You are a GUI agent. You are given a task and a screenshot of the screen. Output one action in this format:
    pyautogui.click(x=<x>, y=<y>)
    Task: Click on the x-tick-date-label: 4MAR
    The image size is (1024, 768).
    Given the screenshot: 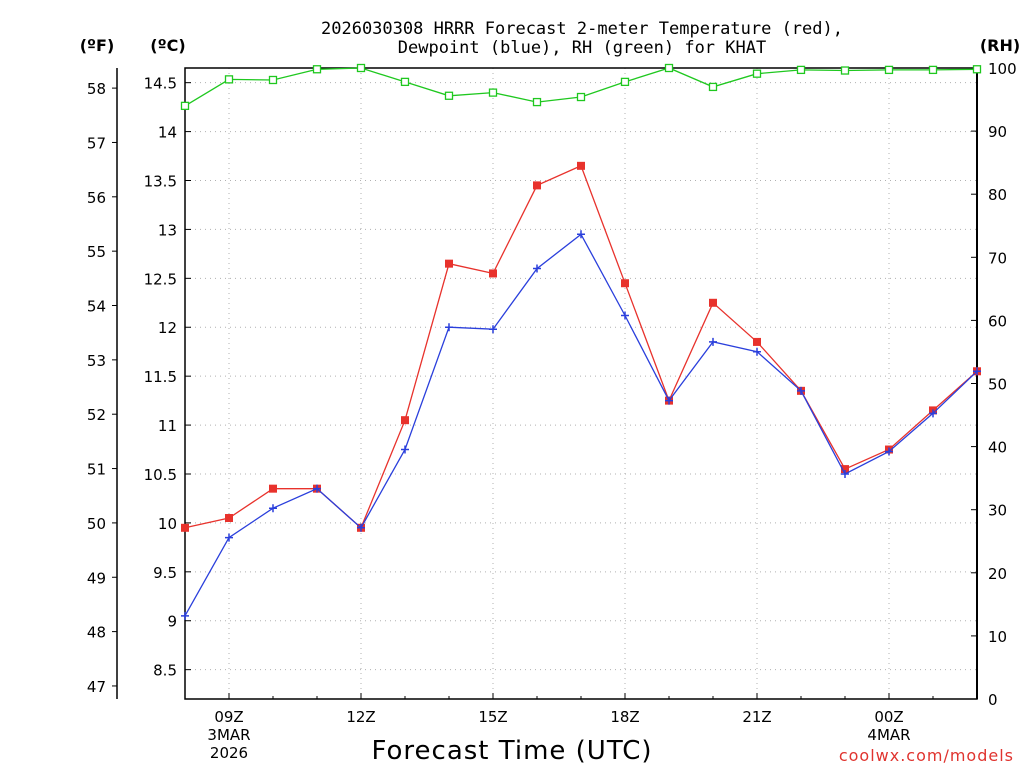 What is the action you would take?
    pyautogui.click(x=888, y=735)
    